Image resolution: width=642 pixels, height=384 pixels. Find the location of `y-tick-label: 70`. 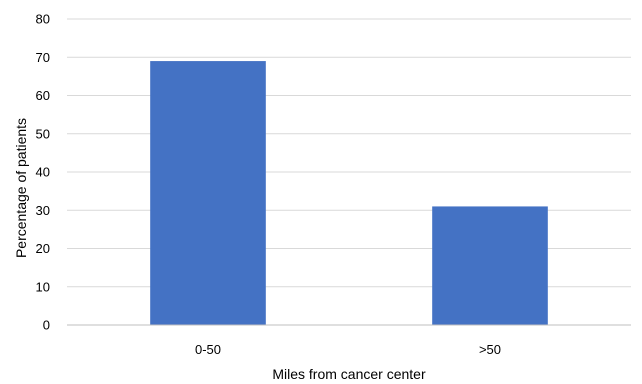

y-tick-label: 70 is located at coordinates (43, 57).